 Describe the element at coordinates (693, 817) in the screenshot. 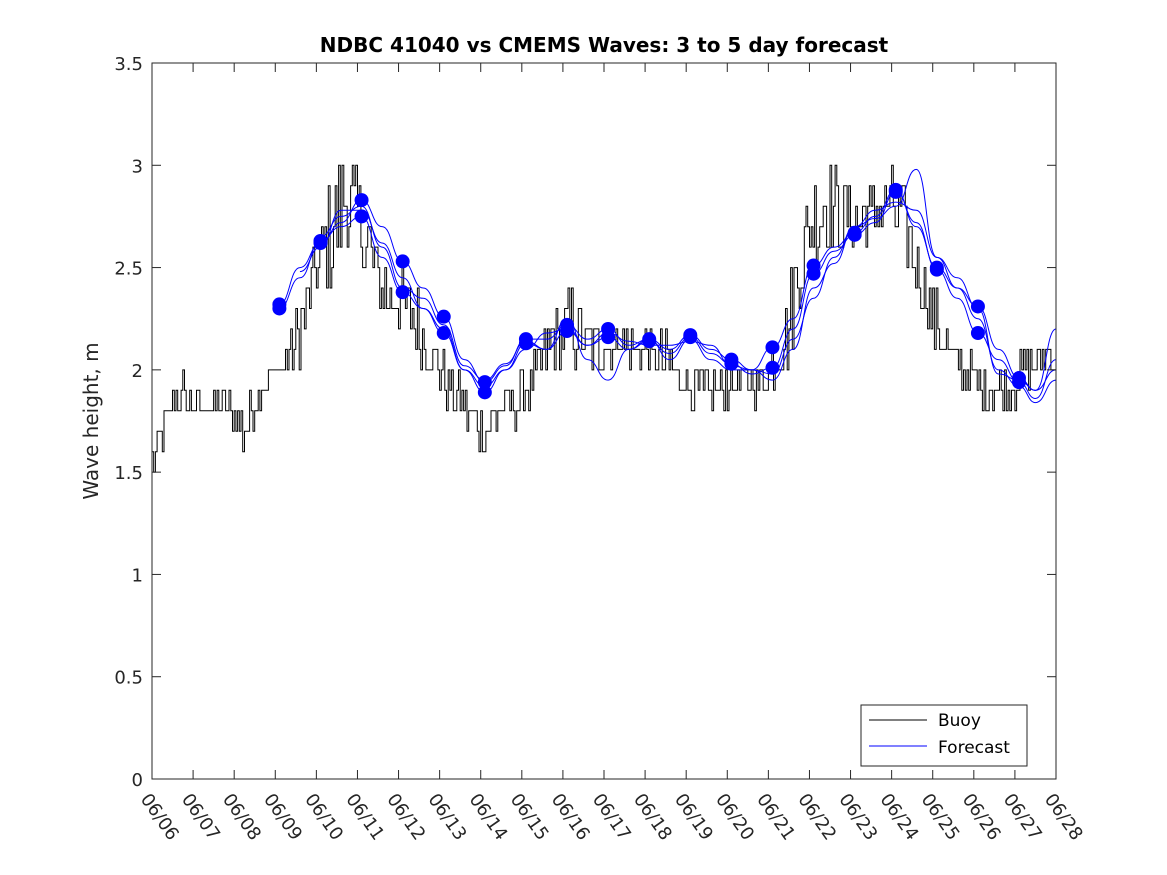

I see `x-tick-label: 06/19` at that location.